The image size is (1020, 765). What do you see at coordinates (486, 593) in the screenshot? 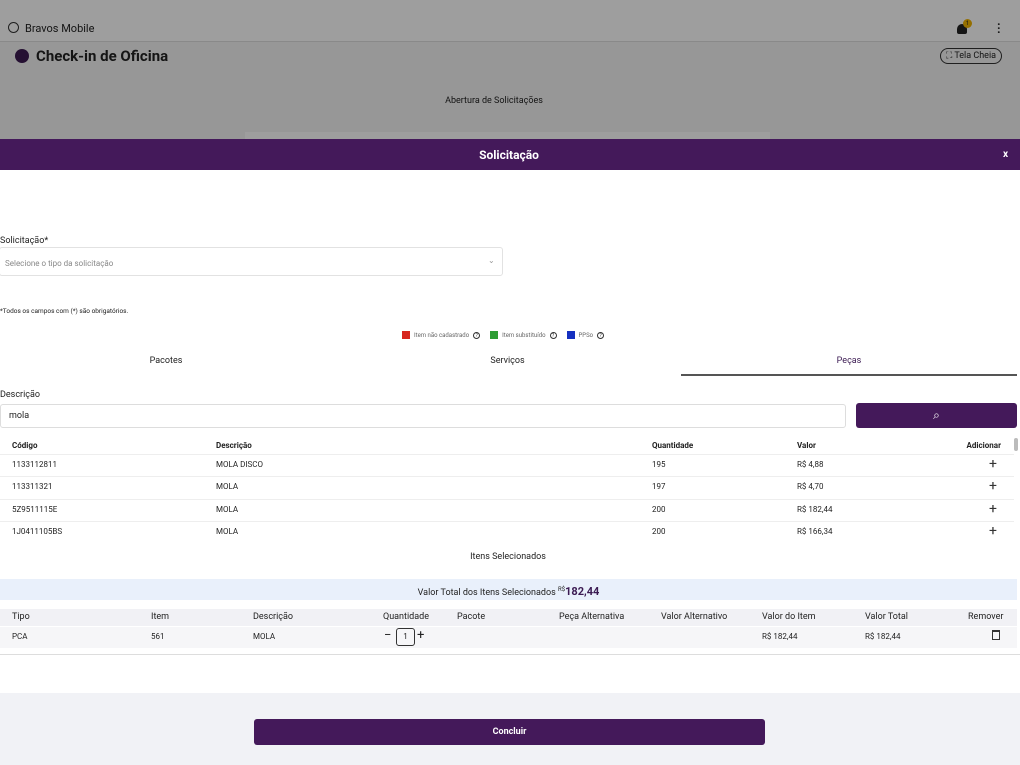
I see `total-label: Valor Total dos Itens Selecionados` at bounding box center [486, 593].